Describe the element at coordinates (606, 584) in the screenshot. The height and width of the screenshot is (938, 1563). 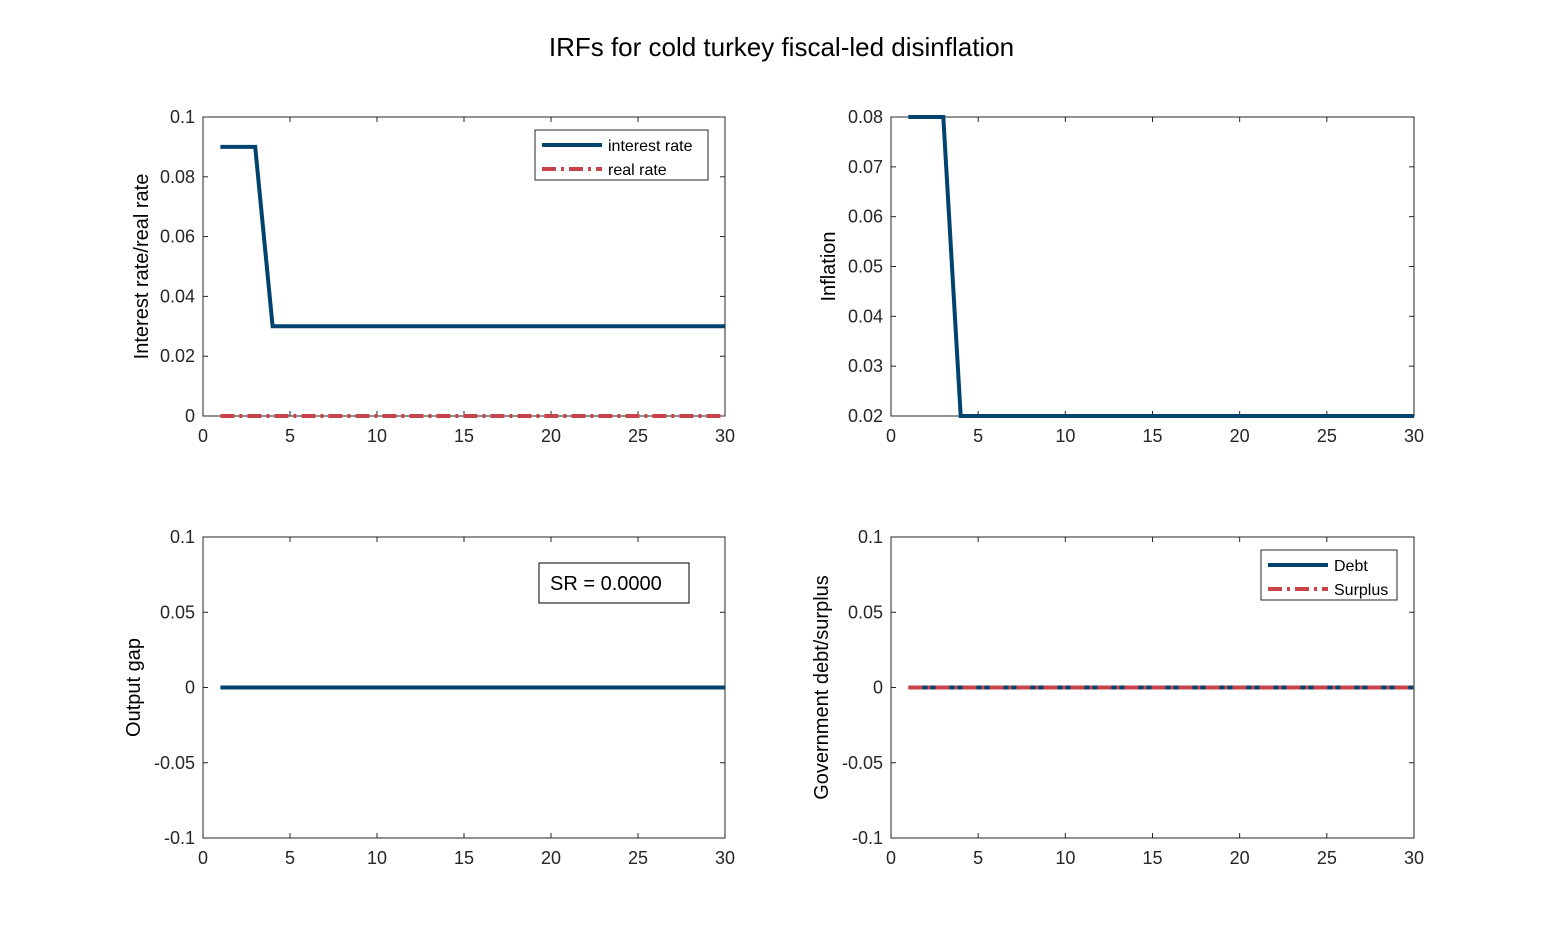
I see `annotation-text: SR = 0.0000` at that location.